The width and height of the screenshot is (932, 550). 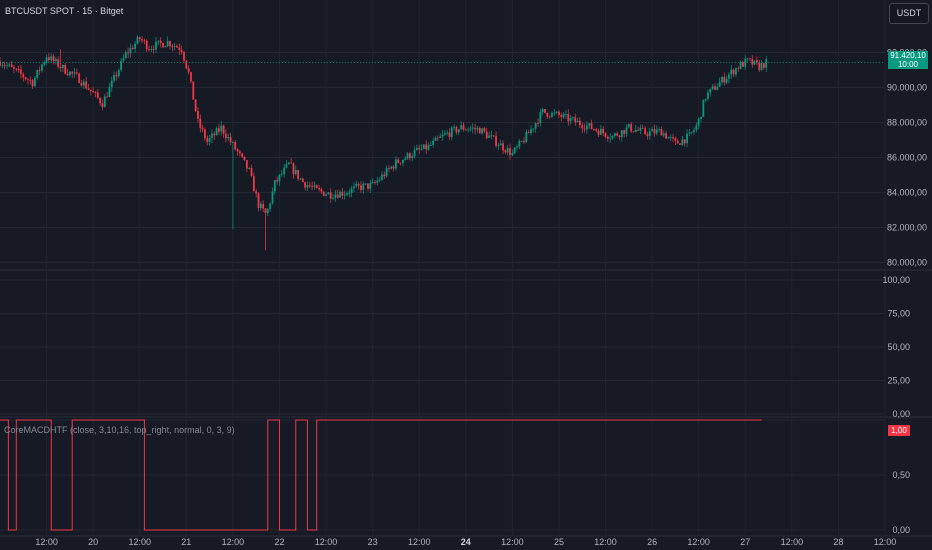 I want to click on time-tick-label: 23, so click(x=373, y=542).